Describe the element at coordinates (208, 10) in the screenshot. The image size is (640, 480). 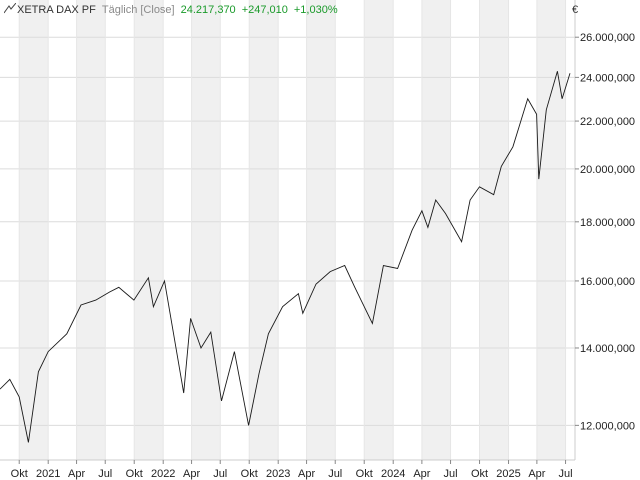
I see `last-price: 24.217,370` at that location.